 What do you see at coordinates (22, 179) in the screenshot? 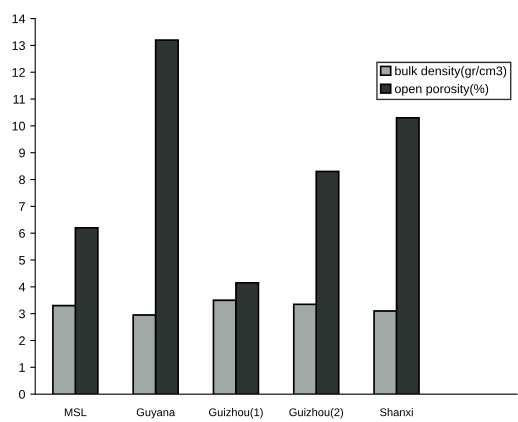
I see `y-tick-label: 8` at bounding box center [22, 179].